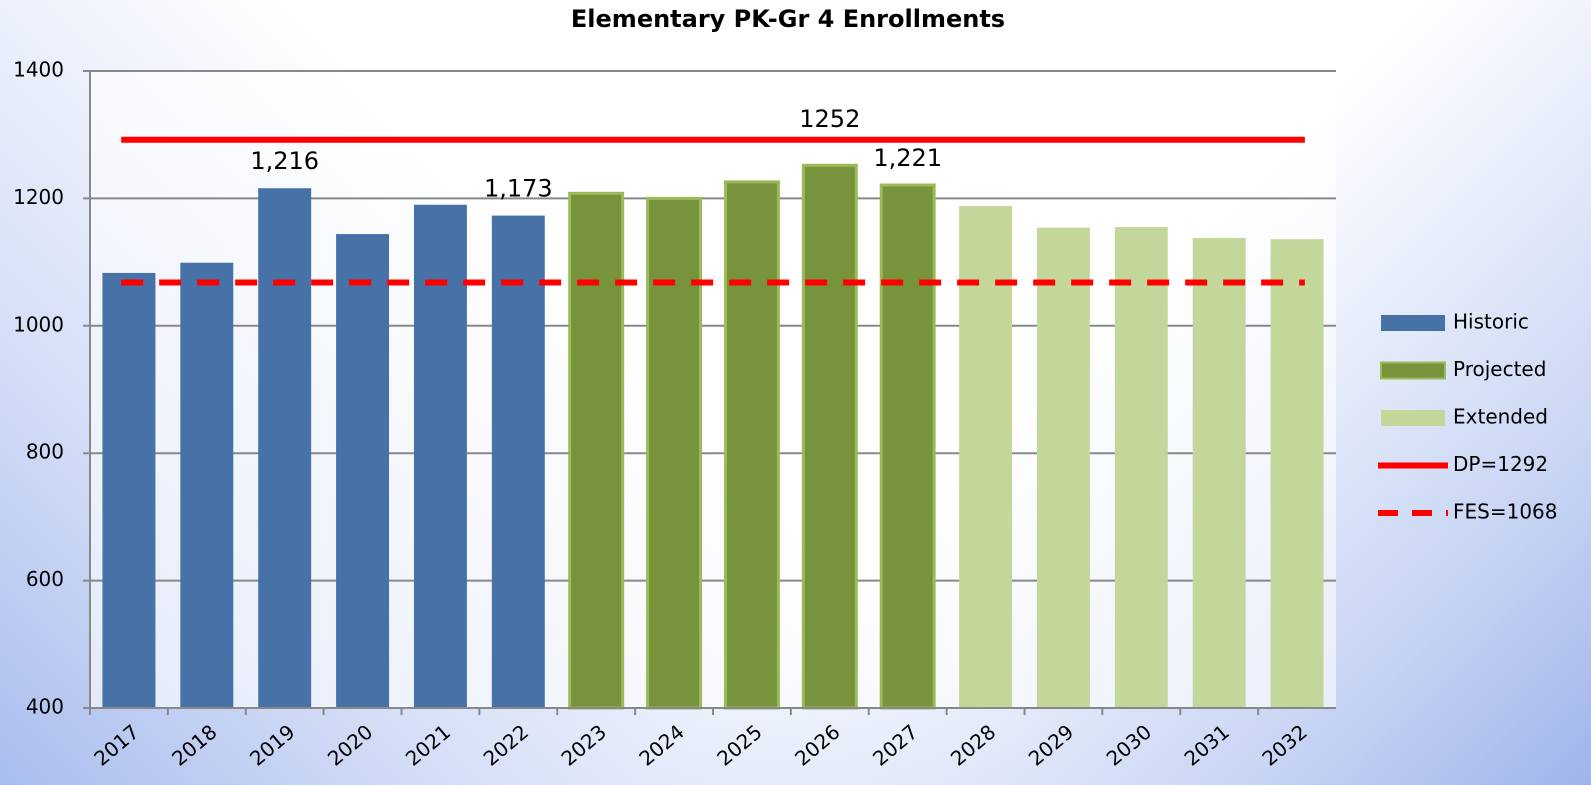 This screenshot has height=785, width=1591. I want to click on y-tick-label: 1200, so click(38, 197).